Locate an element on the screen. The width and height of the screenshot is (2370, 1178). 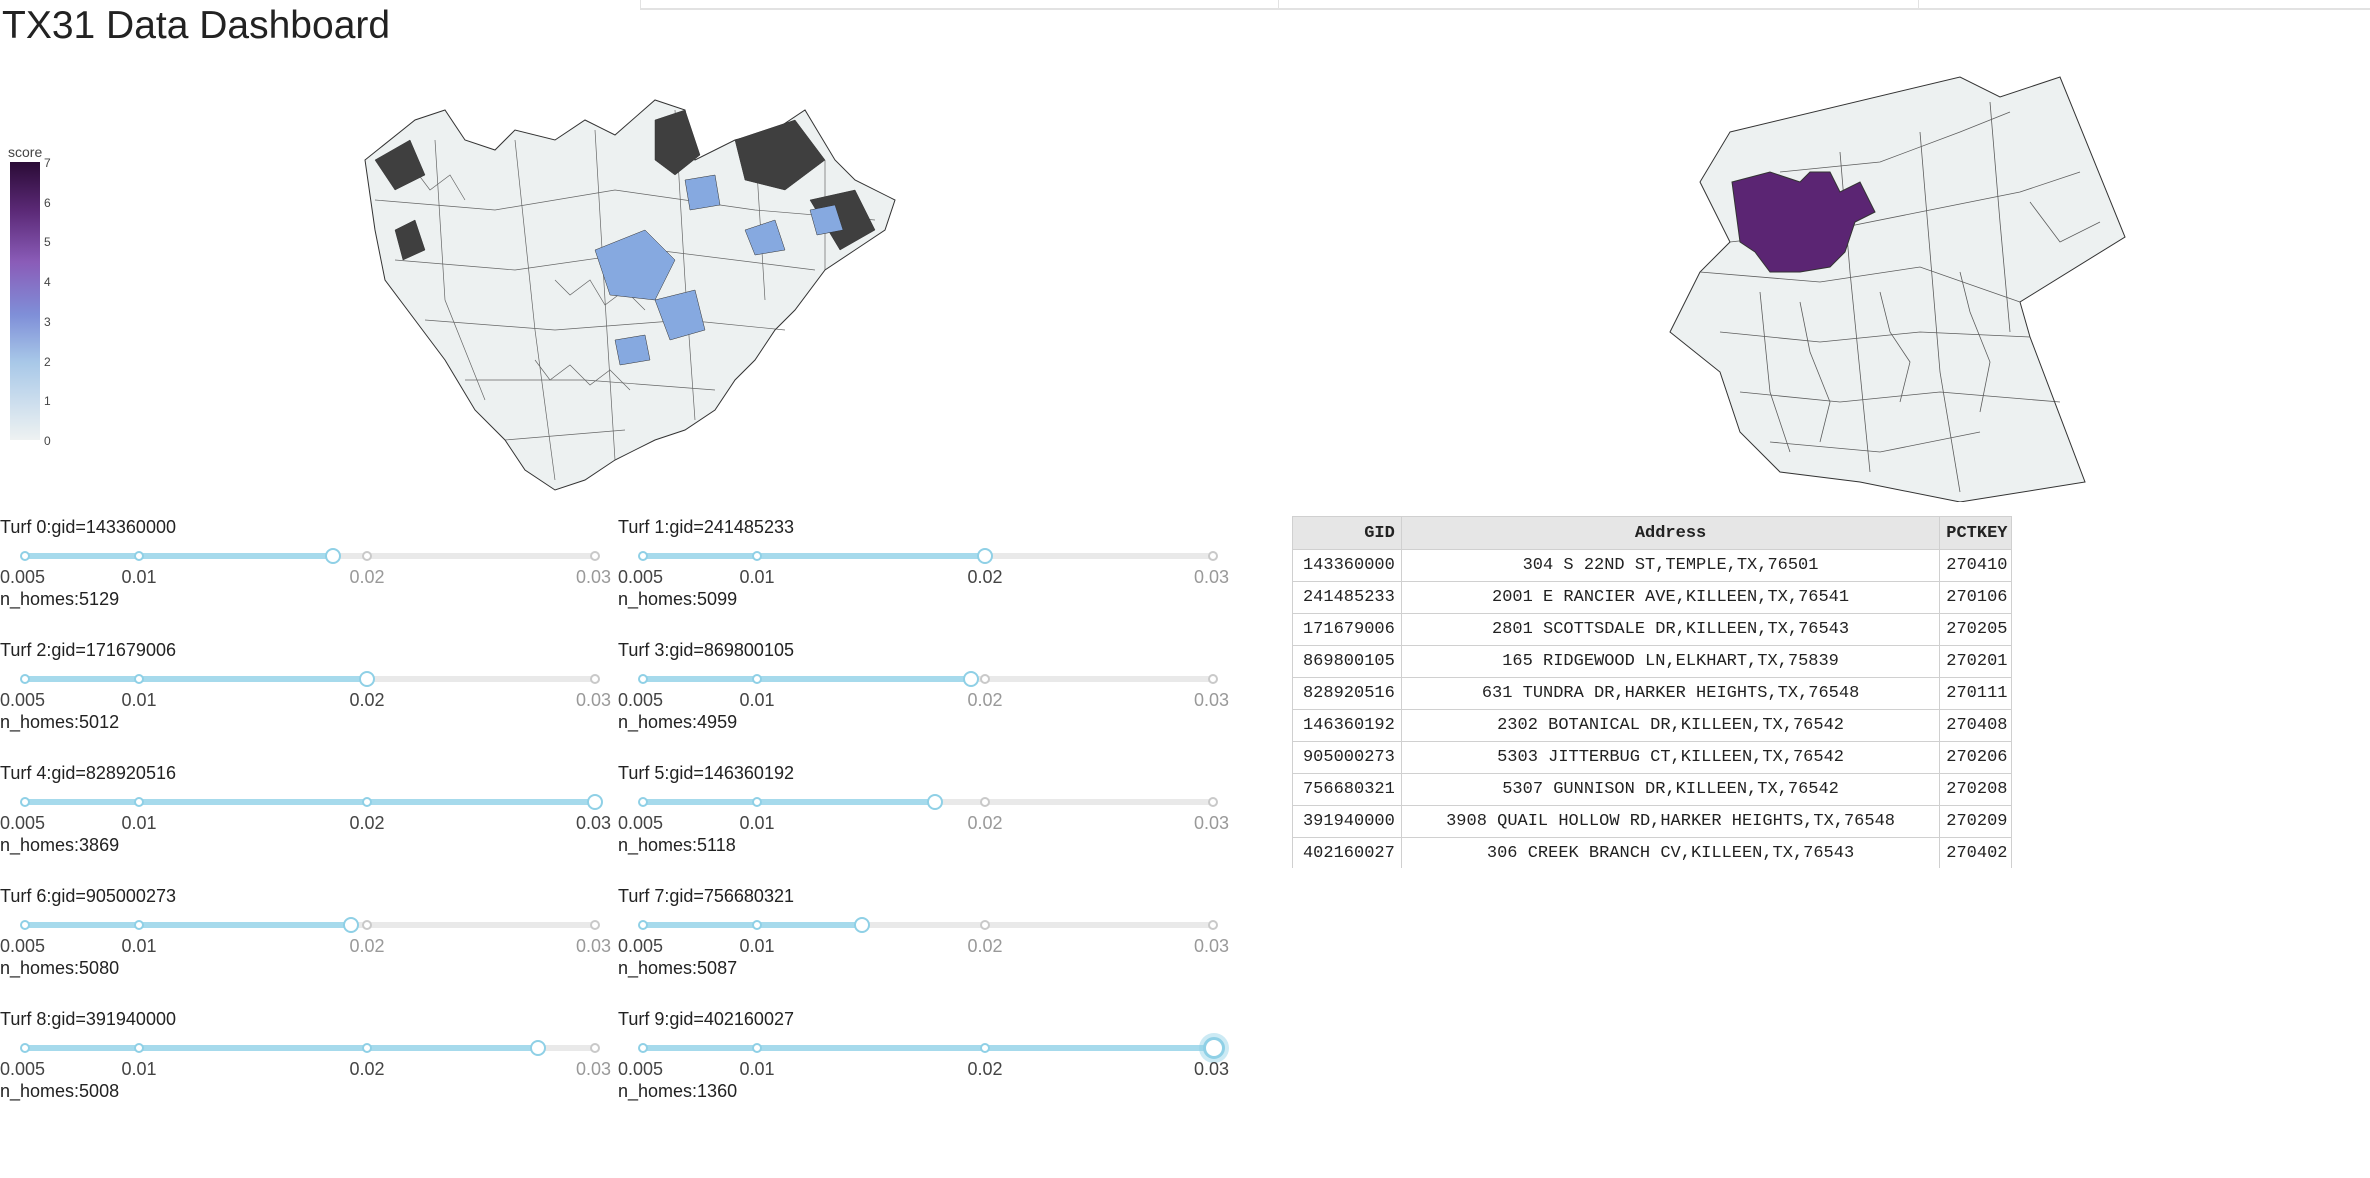
turf-4-slider is located at coordinates (311, 802).